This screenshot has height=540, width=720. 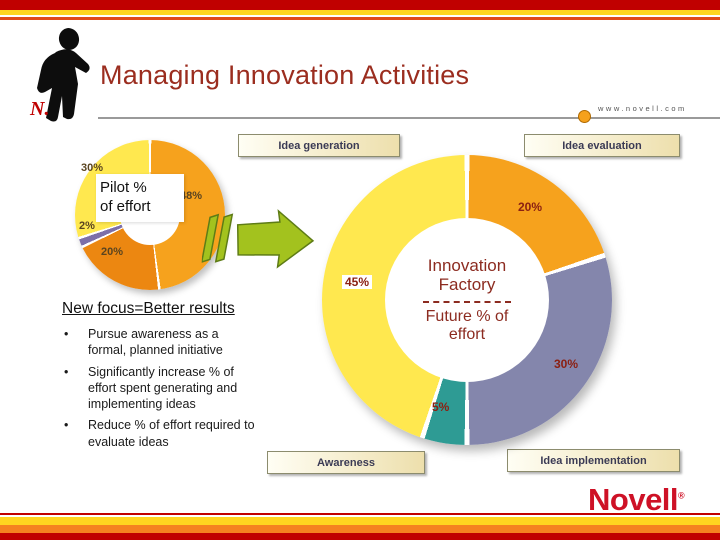 I want to click on bottom-stripe-orange, so click(x=360, y=529).